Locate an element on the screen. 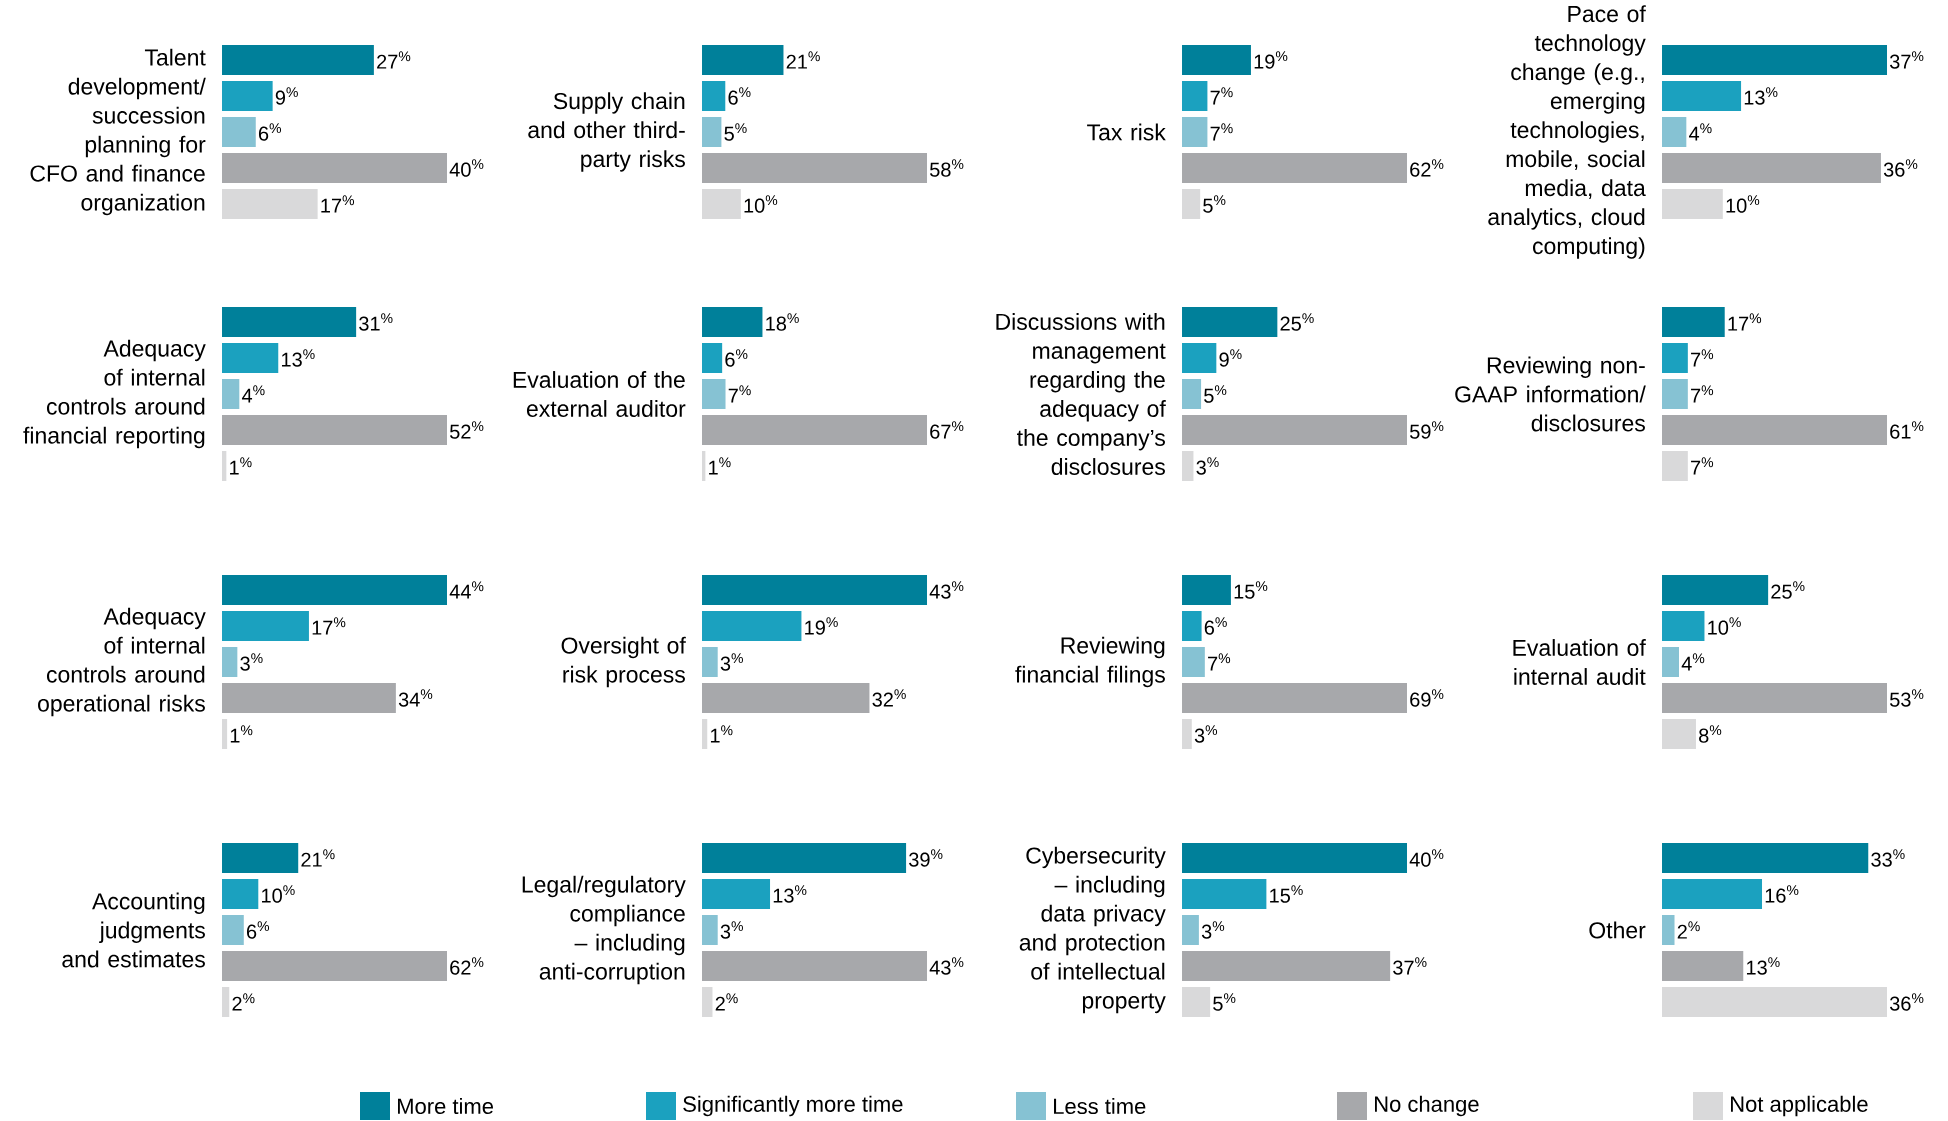 This screenshot has width=1948, height=1121. data-label: 32$^{%}$ is located at coordinates (889, 698).